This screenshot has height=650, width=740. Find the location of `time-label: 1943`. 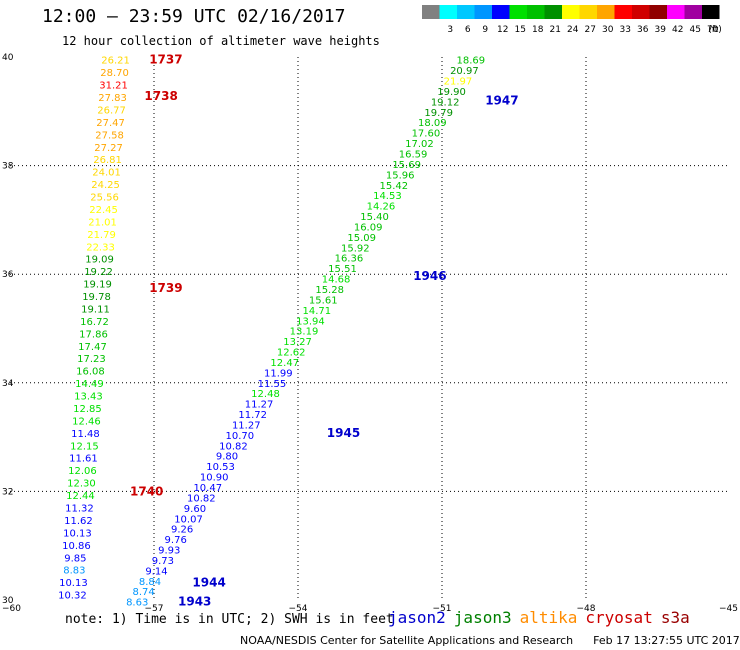

time-label: 1943 is located at coordinates (194, 602).